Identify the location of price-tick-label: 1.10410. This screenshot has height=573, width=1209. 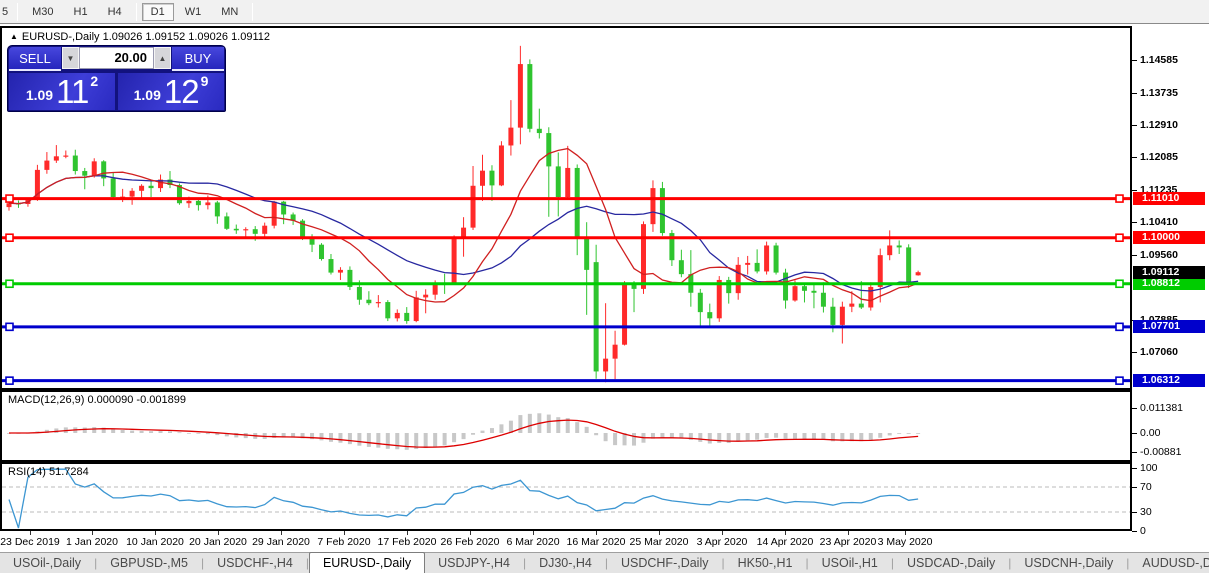
(1159, 221).